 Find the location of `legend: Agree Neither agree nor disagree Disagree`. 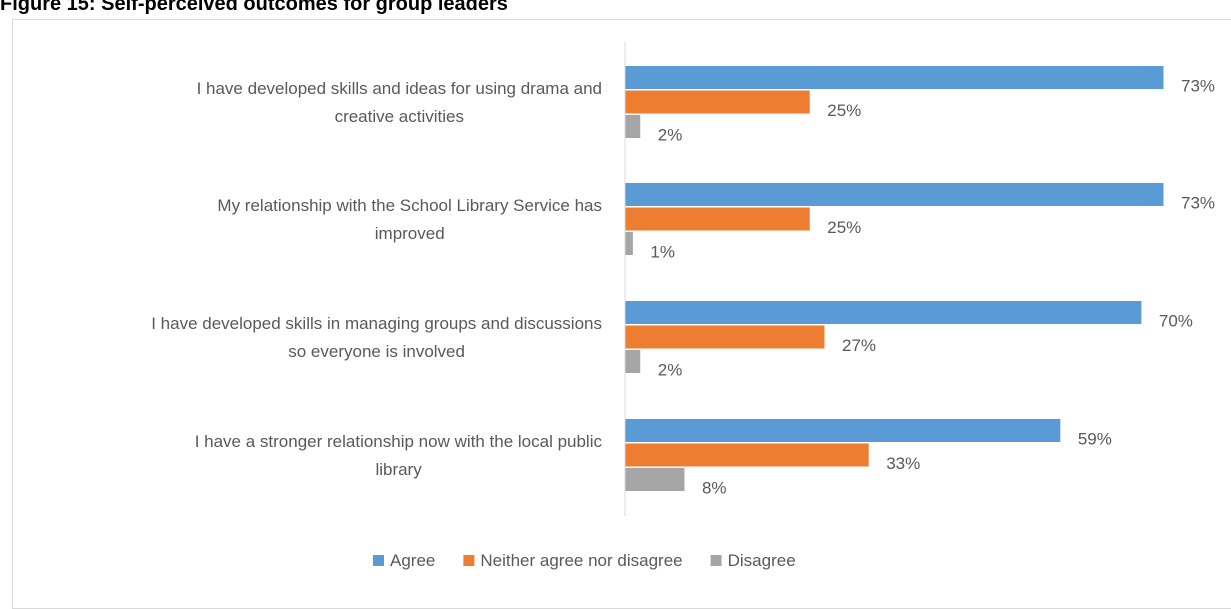

legend: Agree Neither agree nor disagree Disagree is located at coordinates (584, 560).